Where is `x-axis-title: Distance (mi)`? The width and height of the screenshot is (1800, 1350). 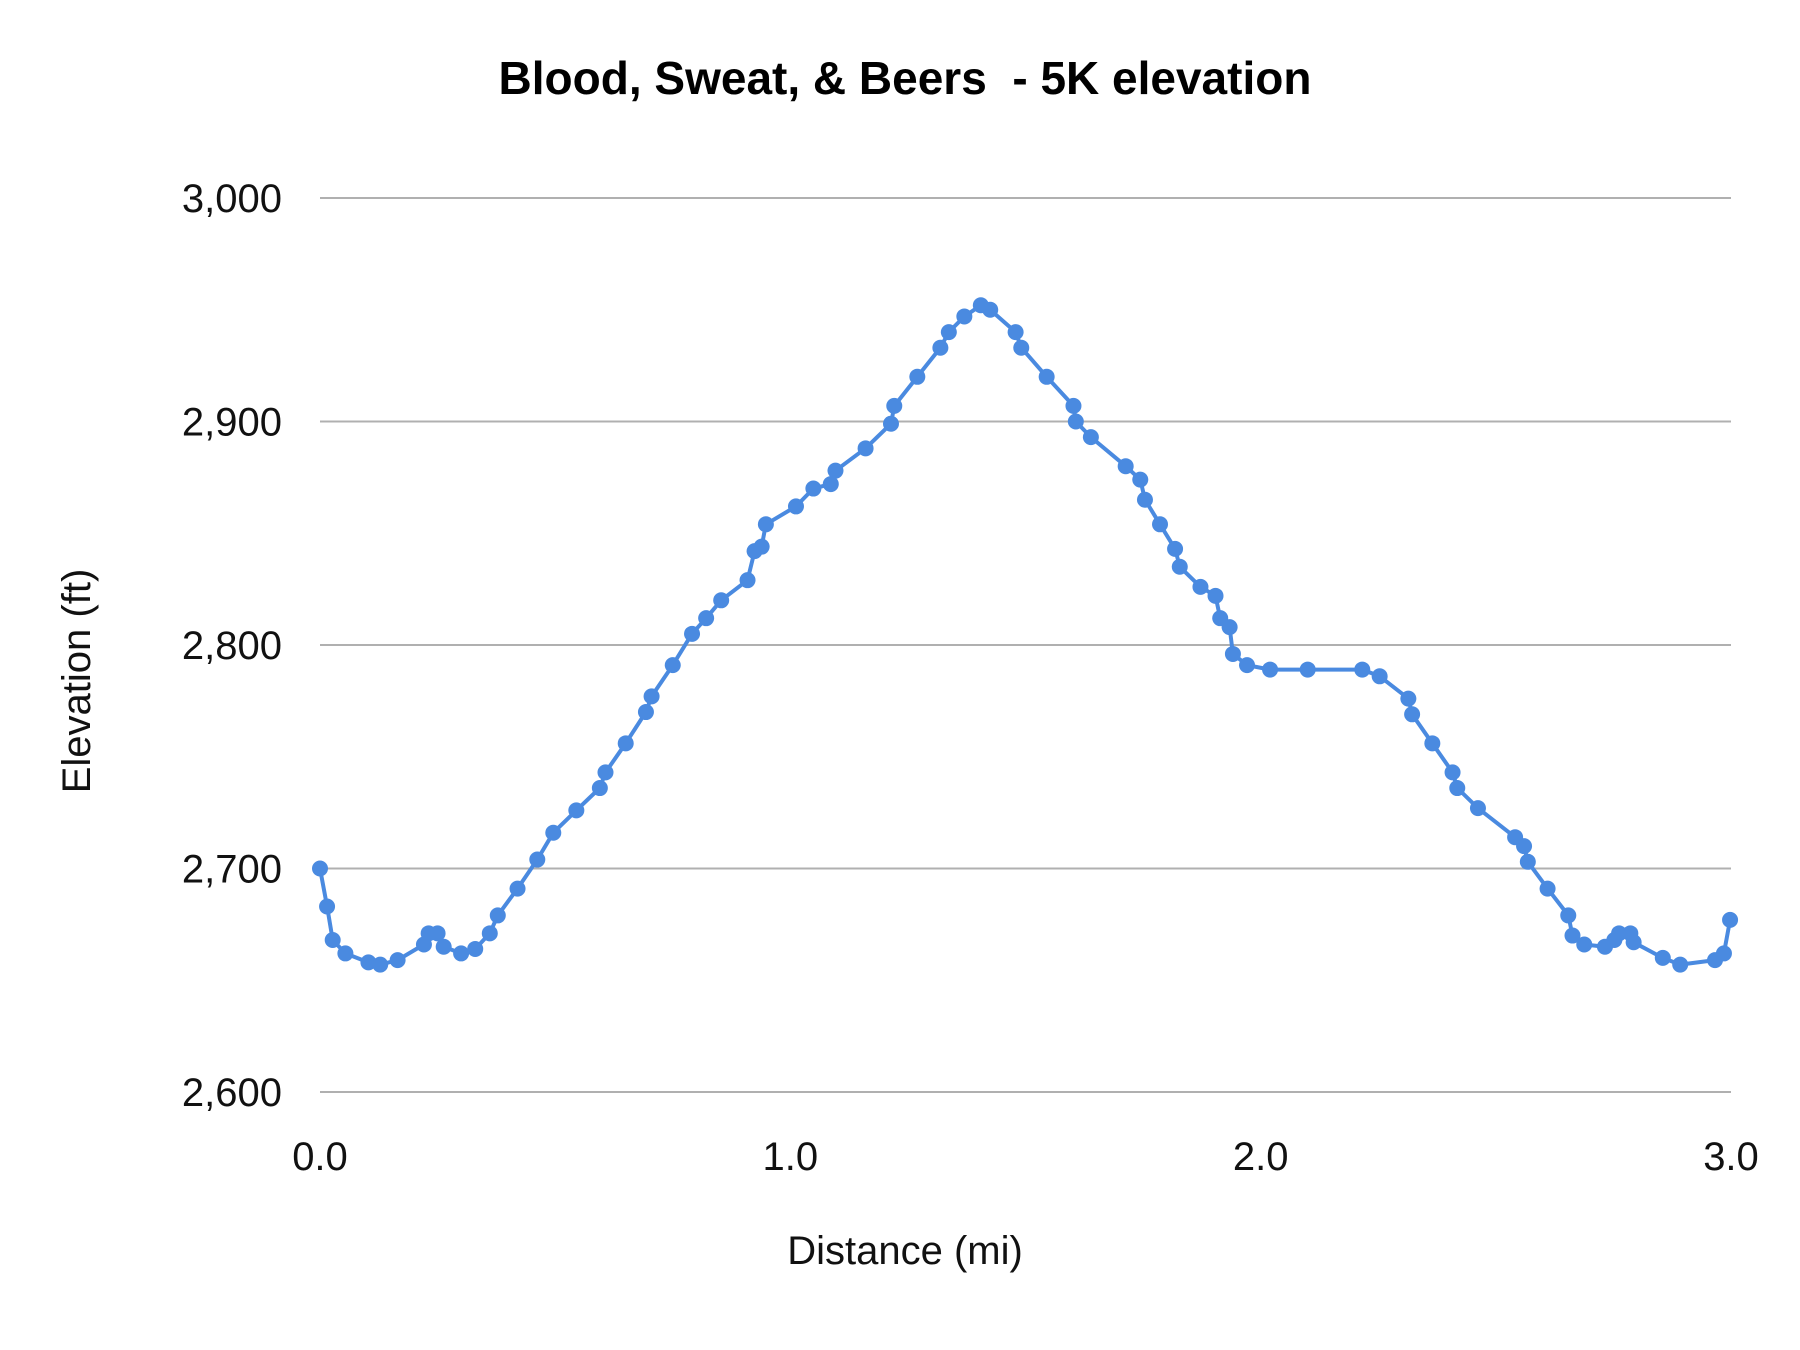 x-axis-title: Distance (mi) is located at coordinates (905, 1251).